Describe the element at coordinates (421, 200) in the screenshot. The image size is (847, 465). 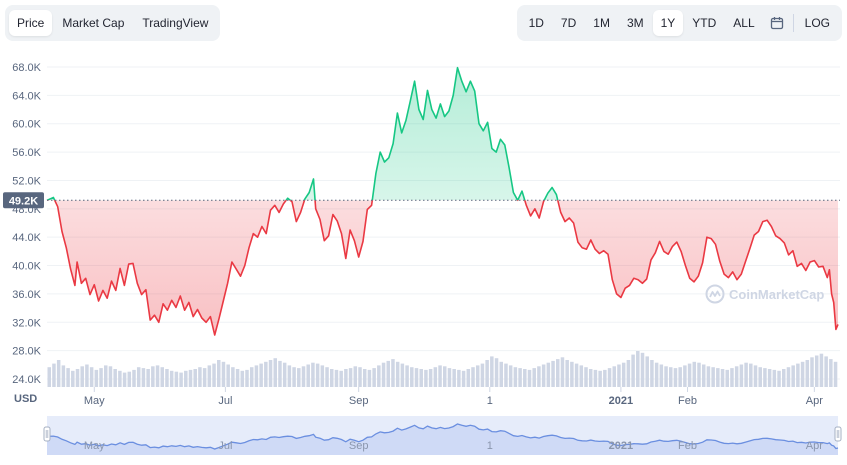
I see `reference-price: 49.2K` at that location.